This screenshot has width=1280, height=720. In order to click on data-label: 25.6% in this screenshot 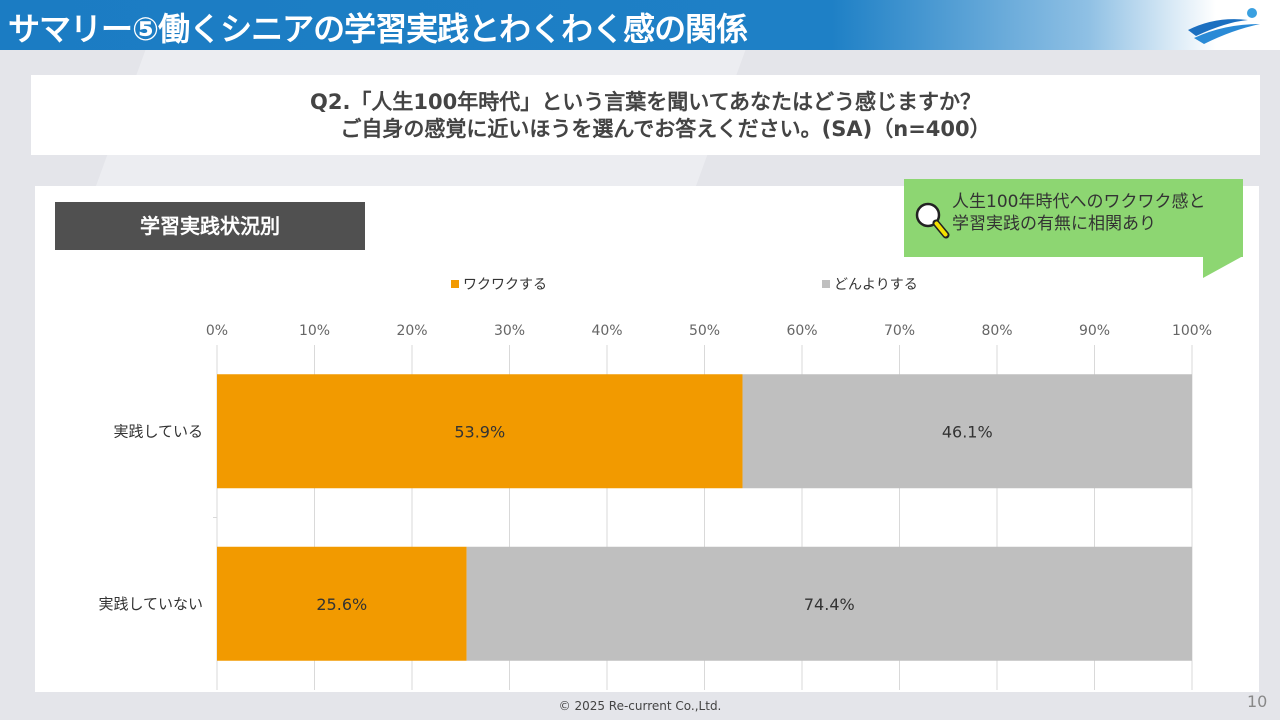, I will do `click(341, 604)`.